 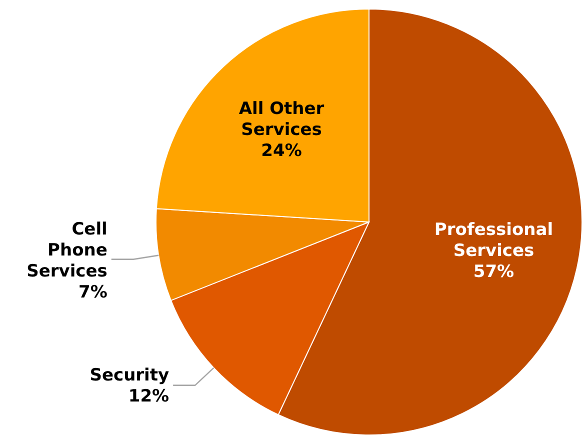 I want to click on data-label: 57%, so click(x=493, y=272).